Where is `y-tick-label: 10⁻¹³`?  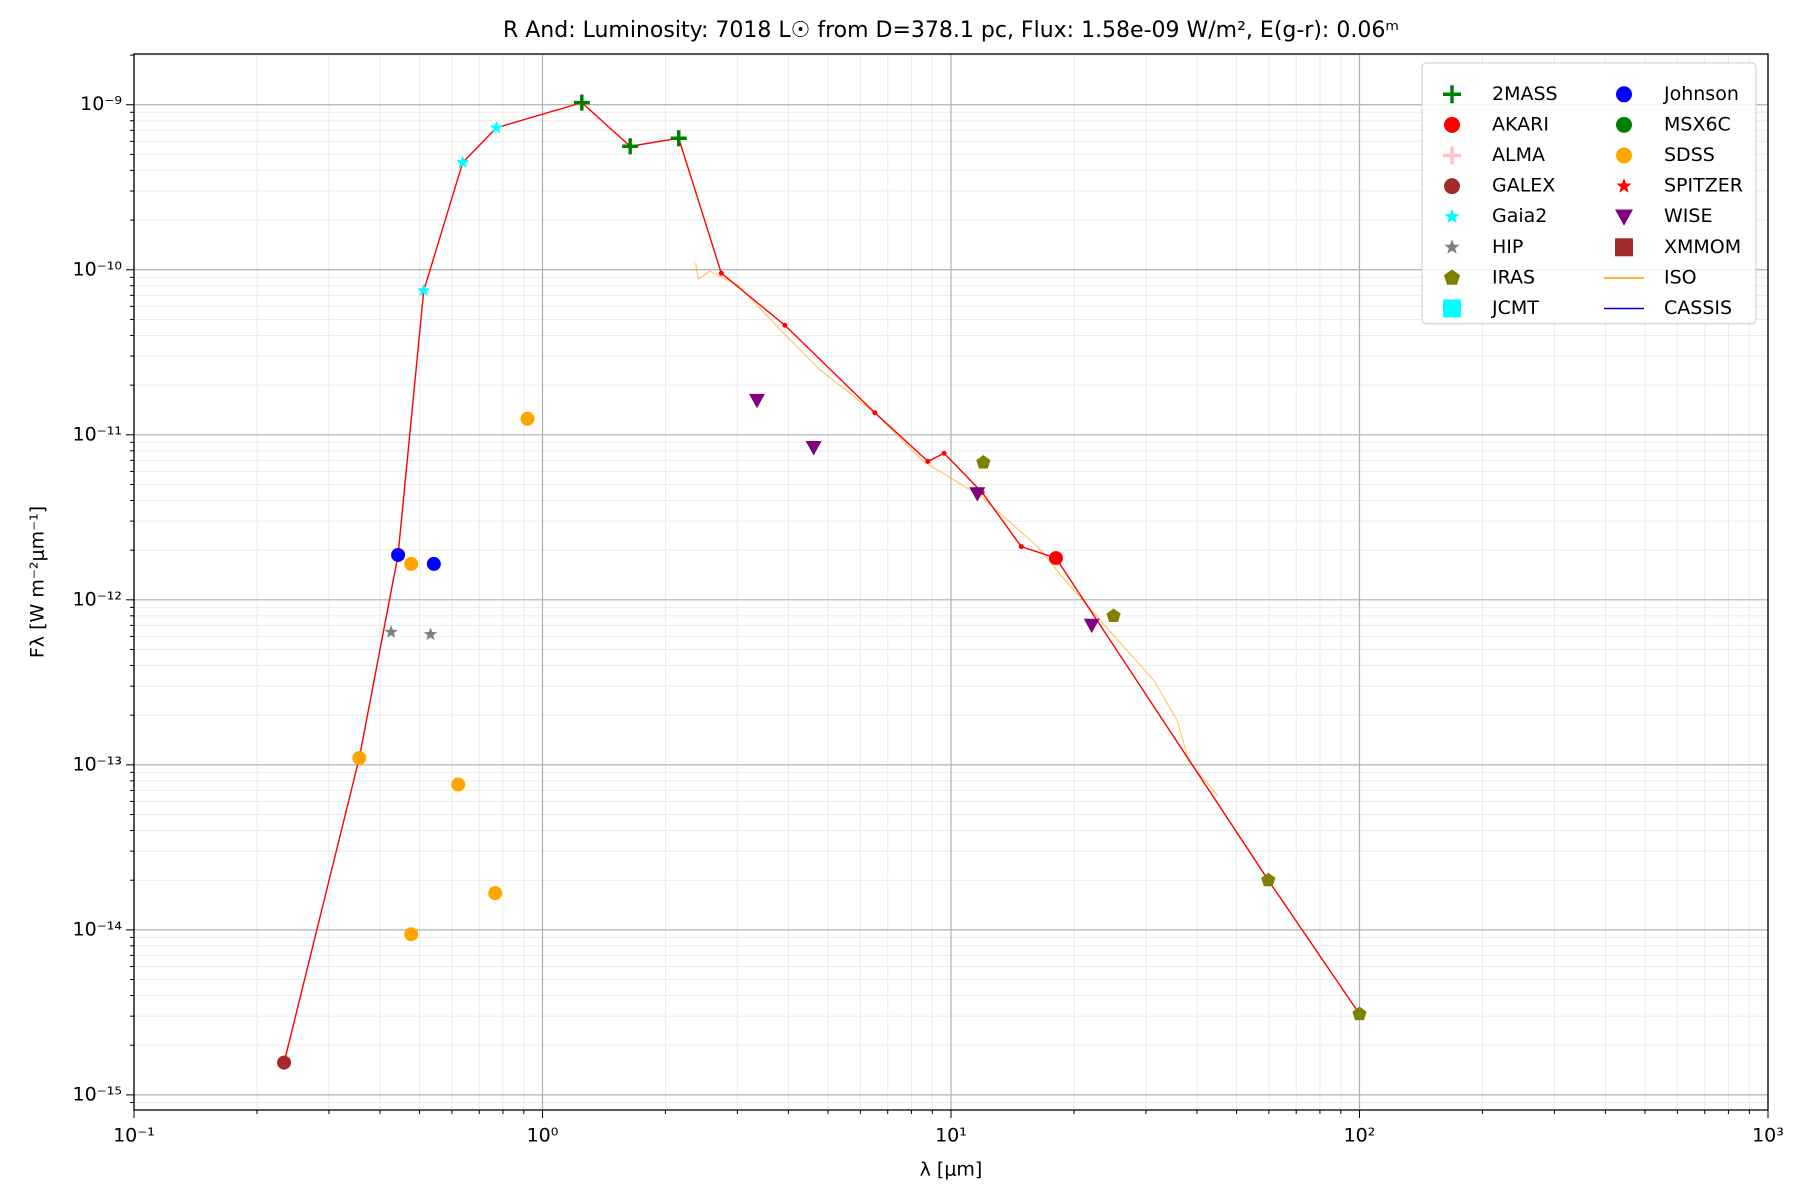
y-tick-label: 10⁻¹³ is located at coordinates (97, 764).